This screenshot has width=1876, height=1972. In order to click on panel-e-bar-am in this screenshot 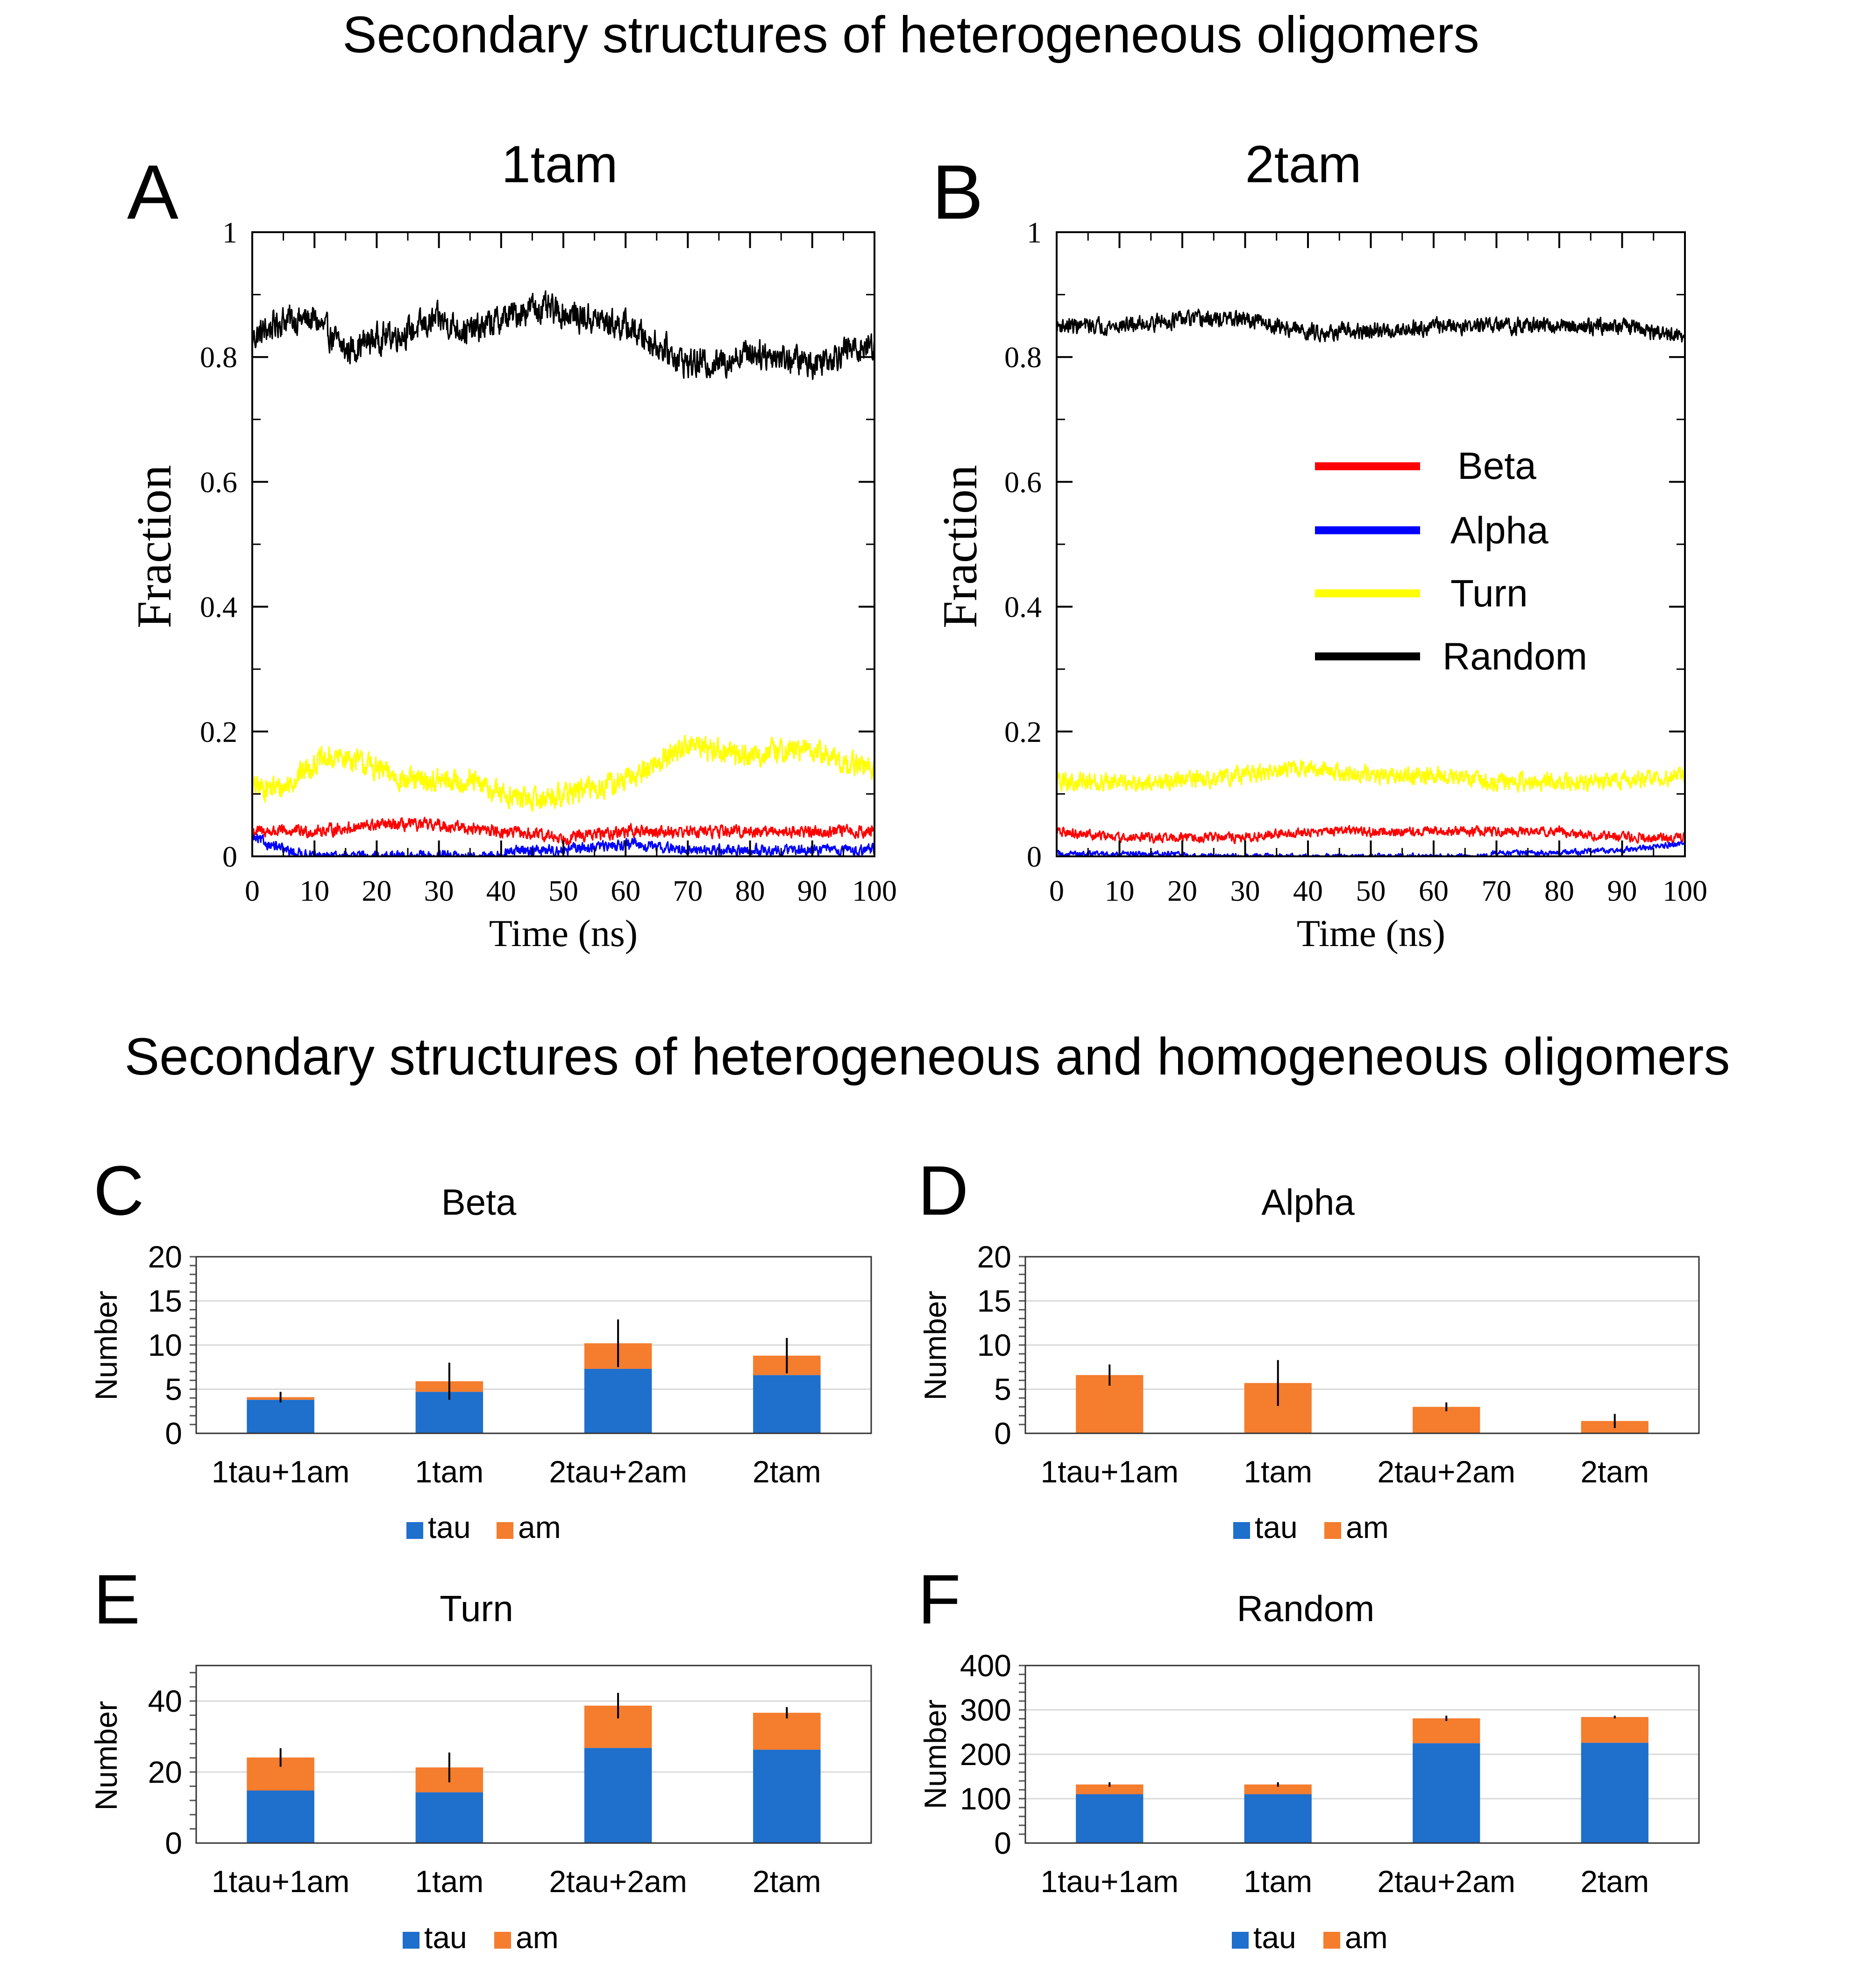, I will do `click(787, 1731)`.